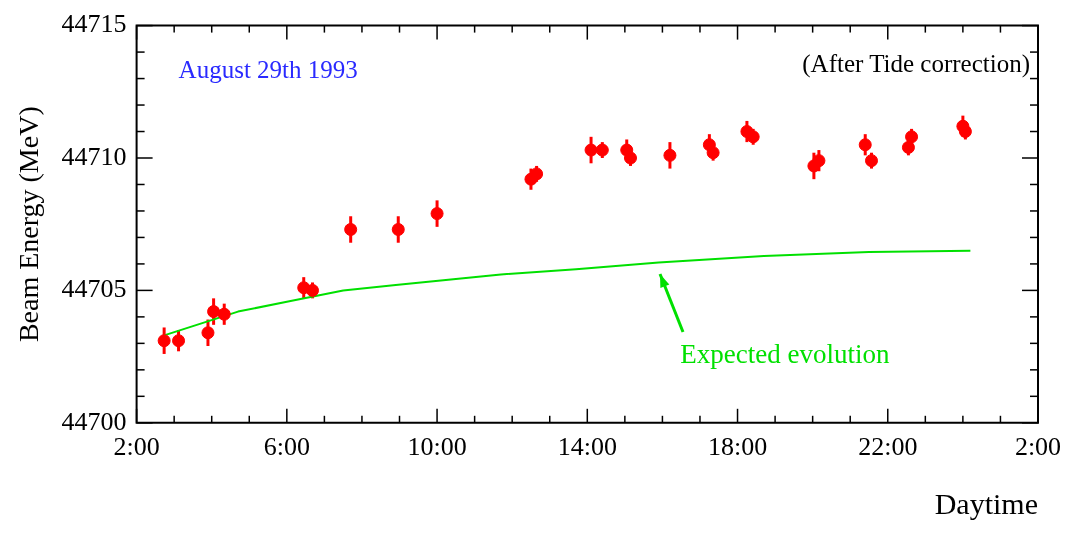 The width and height of the screenshot is (1078, 538). Describe the element at coordinates (94, 289) in the screenshot. I see `y-tick-label: 44705` at that location.